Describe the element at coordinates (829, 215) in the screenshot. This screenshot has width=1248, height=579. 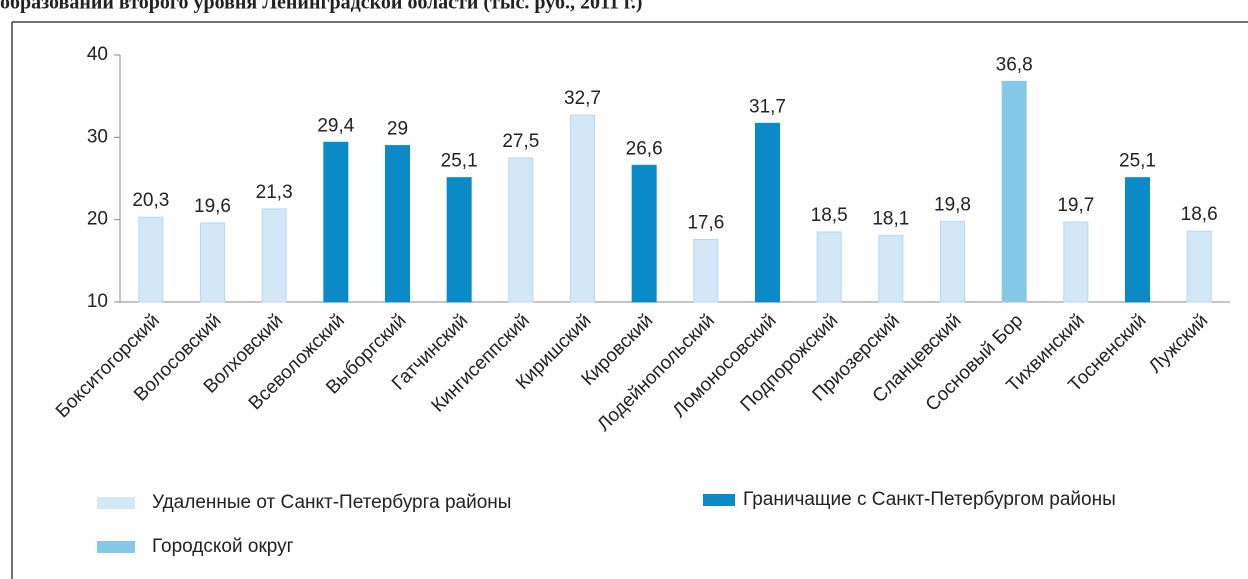
I see `data-label: 18,5` at that location.